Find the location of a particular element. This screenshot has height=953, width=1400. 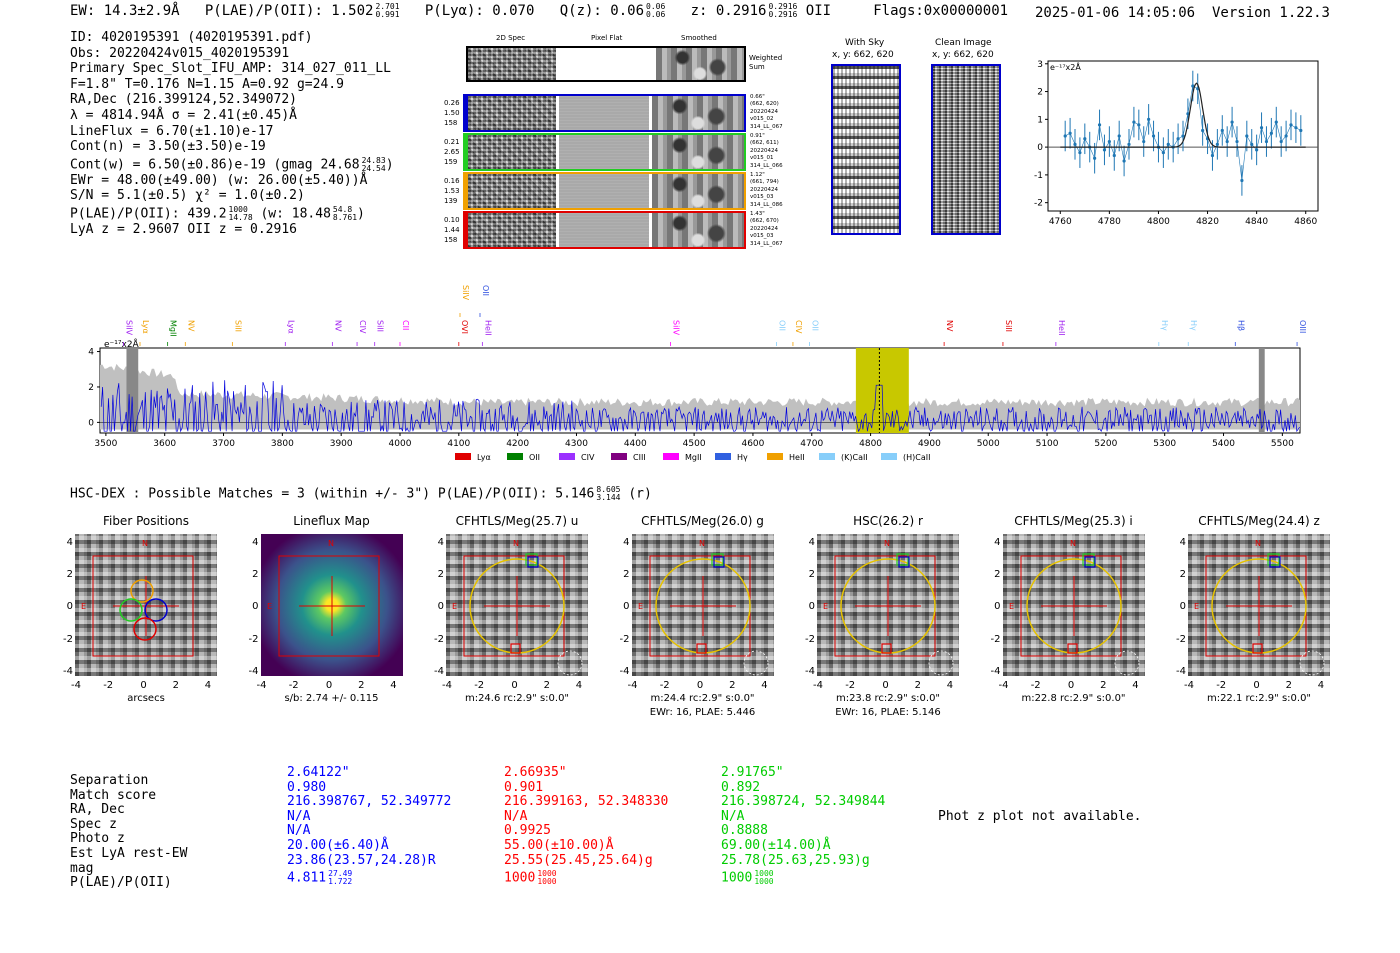

match-plae-value: 4.811 is located at coordinates (307, 878).